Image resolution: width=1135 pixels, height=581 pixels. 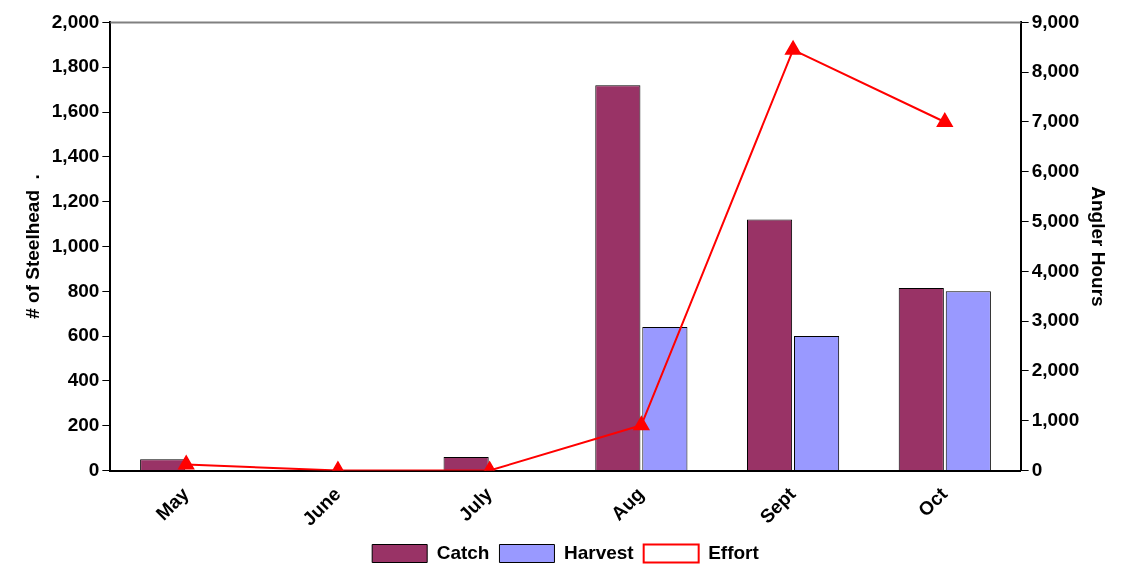 I want to click on y2-tick-label: 5,000, so click(x=1055, y=220).